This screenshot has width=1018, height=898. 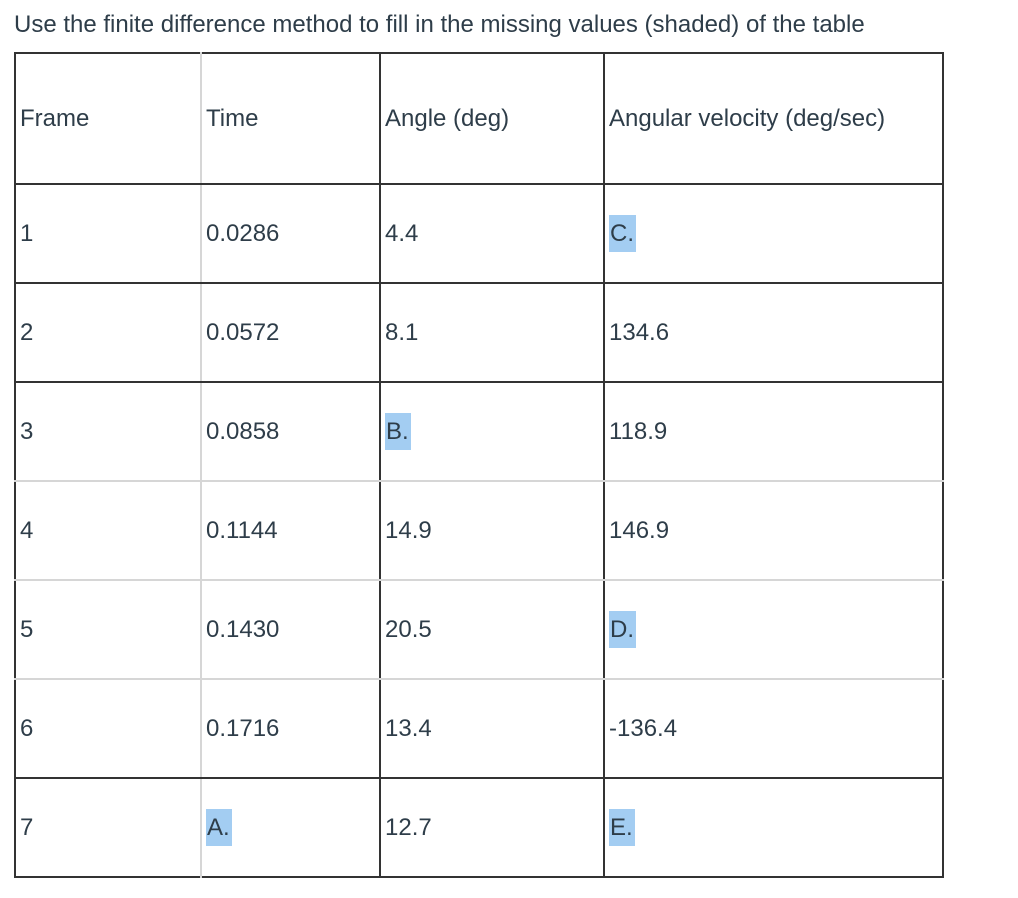 I want to click on cell-text: 134.6, so click(x=639, y=332).